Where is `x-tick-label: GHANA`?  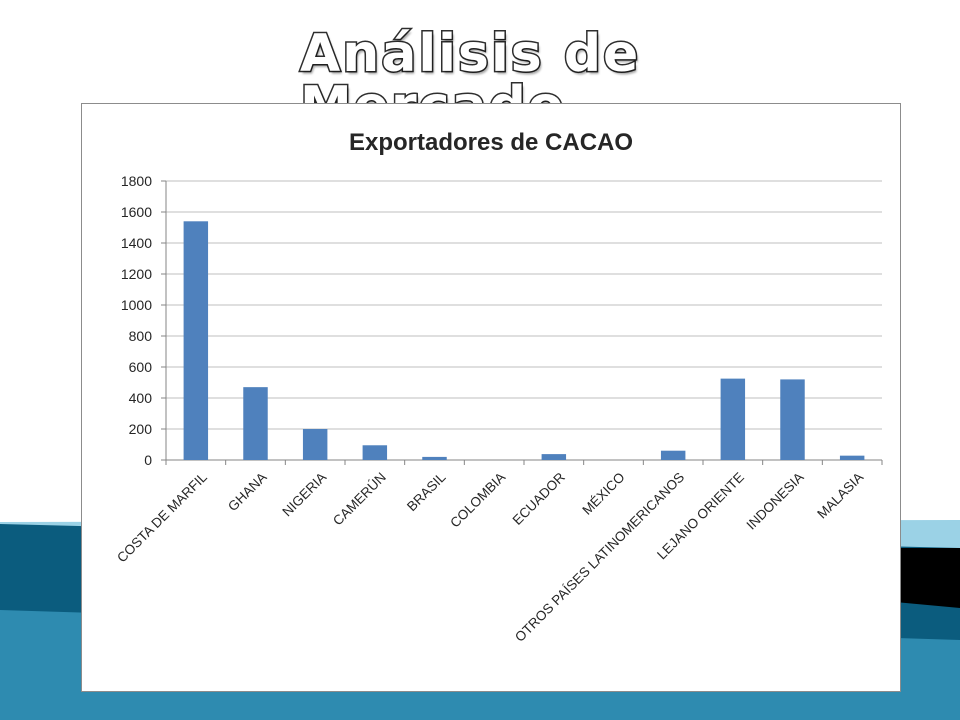 x-tick-label: GHANA is located at coordinates (247, 492).